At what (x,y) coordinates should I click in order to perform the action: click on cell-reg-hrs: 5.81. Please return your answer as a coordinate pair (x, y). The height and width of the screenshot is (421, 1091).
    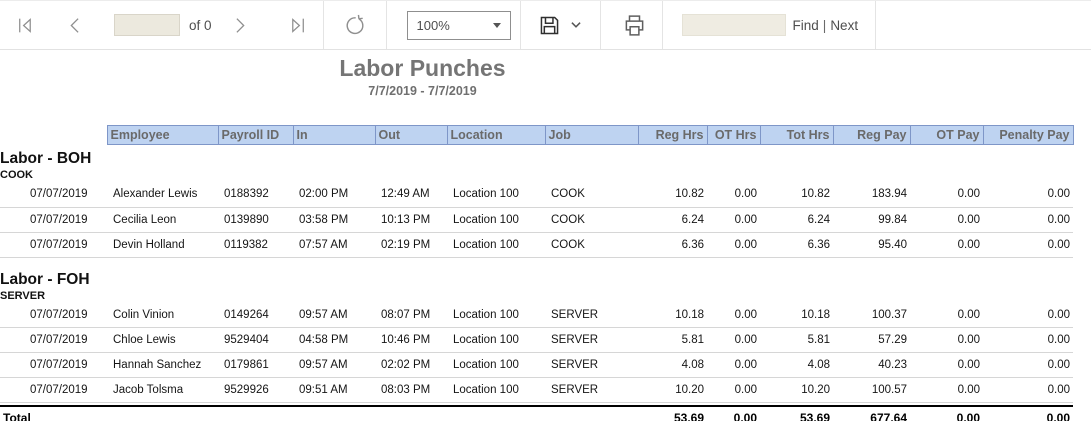
    Looking at the image, I should click on (672, 340).